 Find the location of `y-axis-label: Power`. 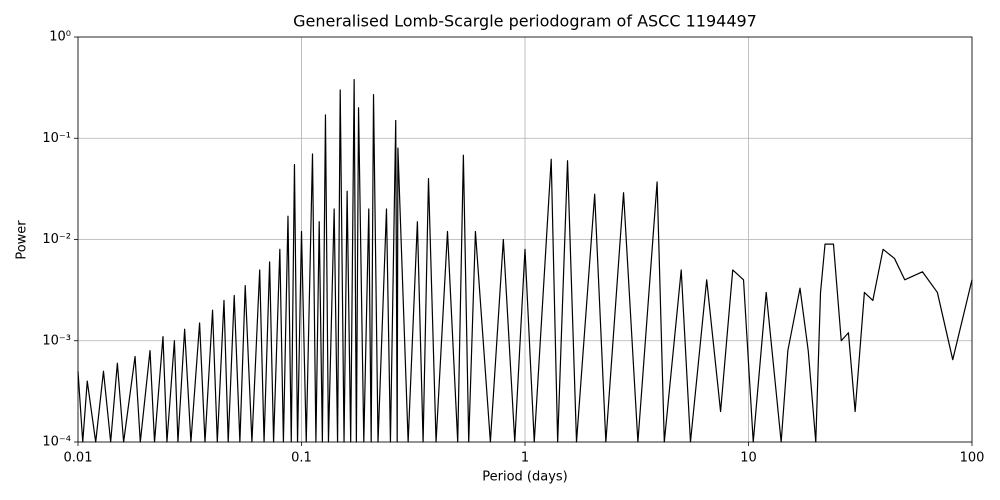

y-axis-label: Power is located at coordinates (22, 240).